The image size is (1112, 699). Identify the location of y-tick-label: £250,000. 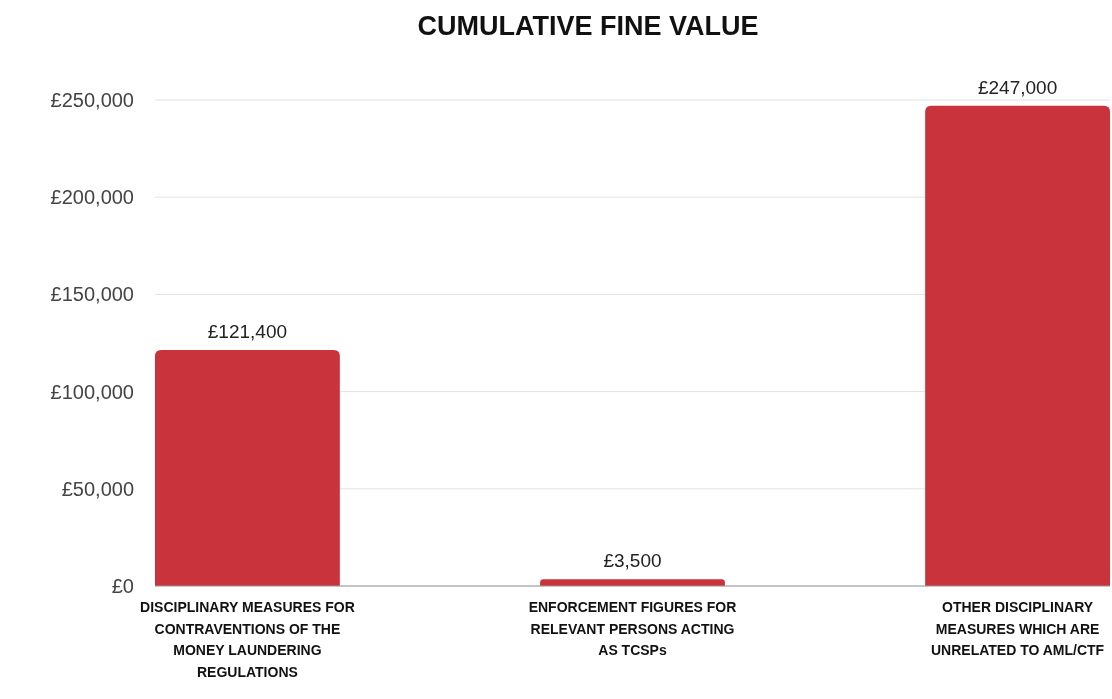
(92, 100).